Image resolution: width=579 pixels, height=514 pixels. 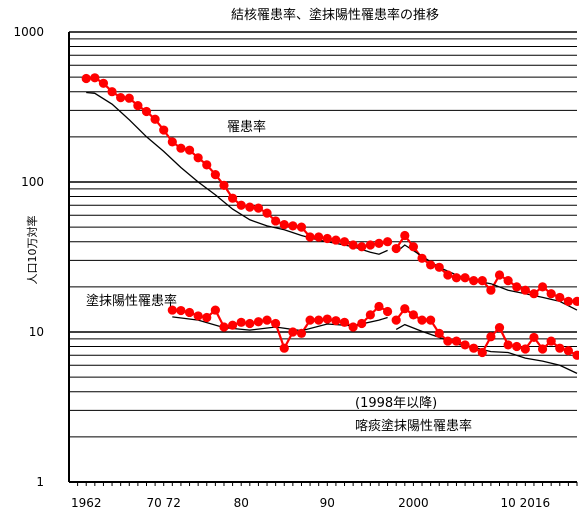 I want to click on x-tick-label: 1962, so click(x=86, y=503).